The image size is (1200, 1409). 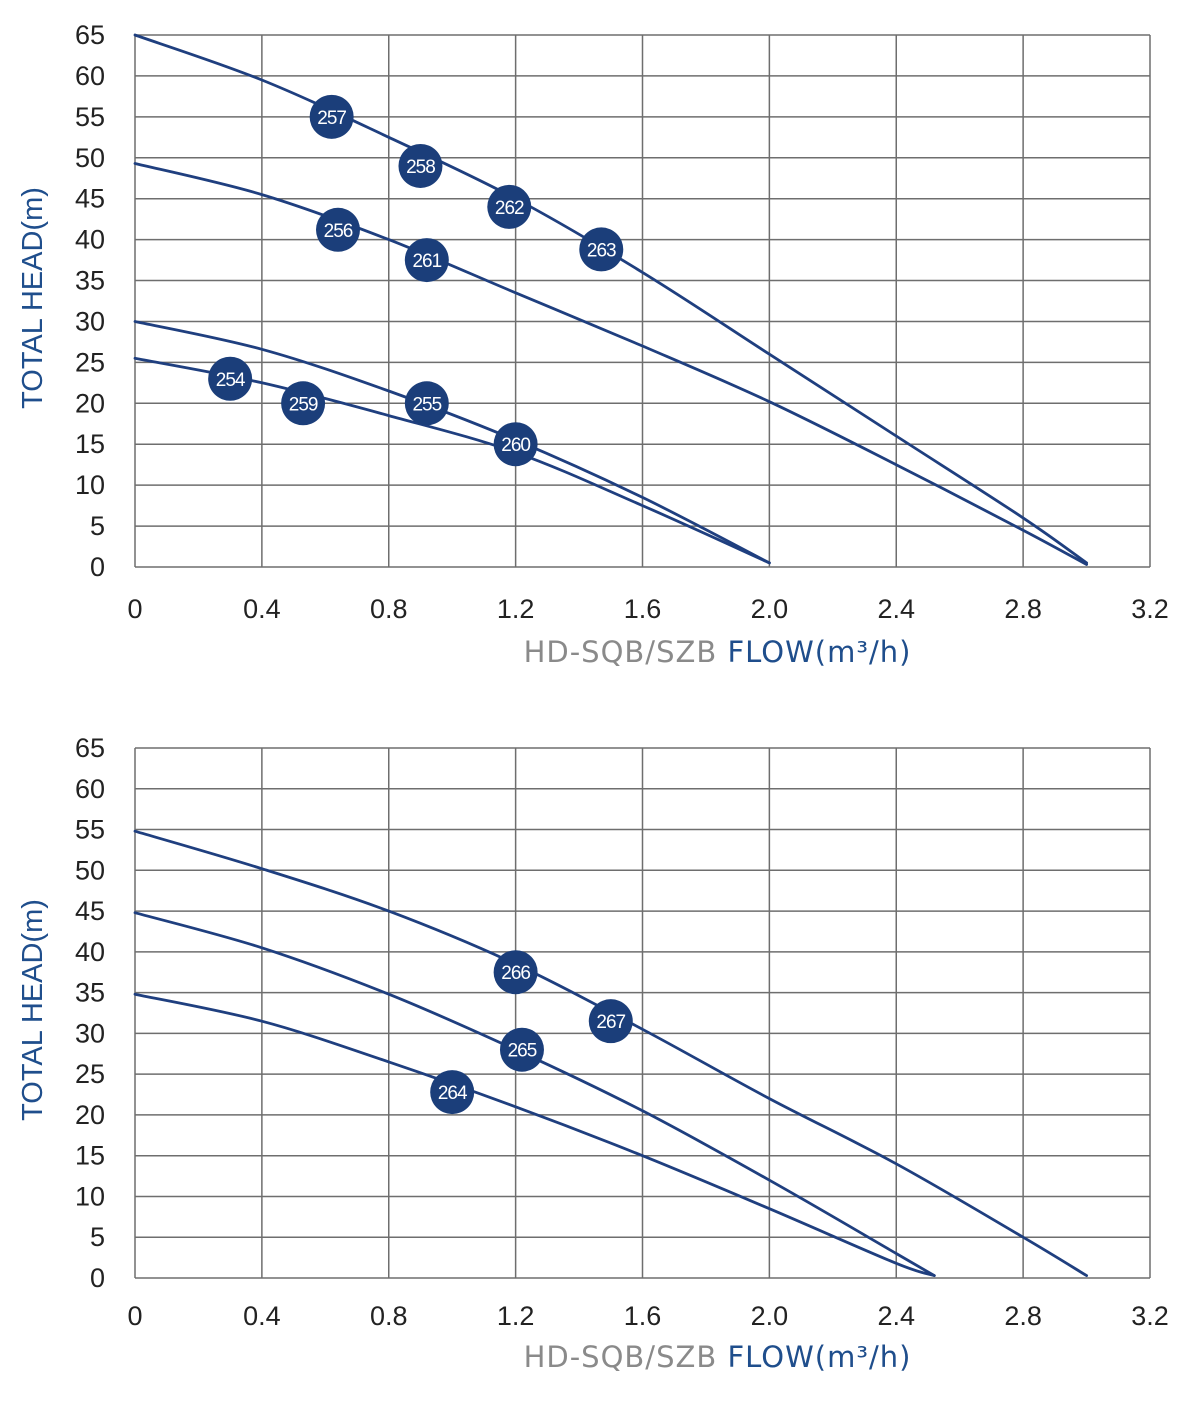 I want to click on model-badge: 259, so click(x=303, y=403).